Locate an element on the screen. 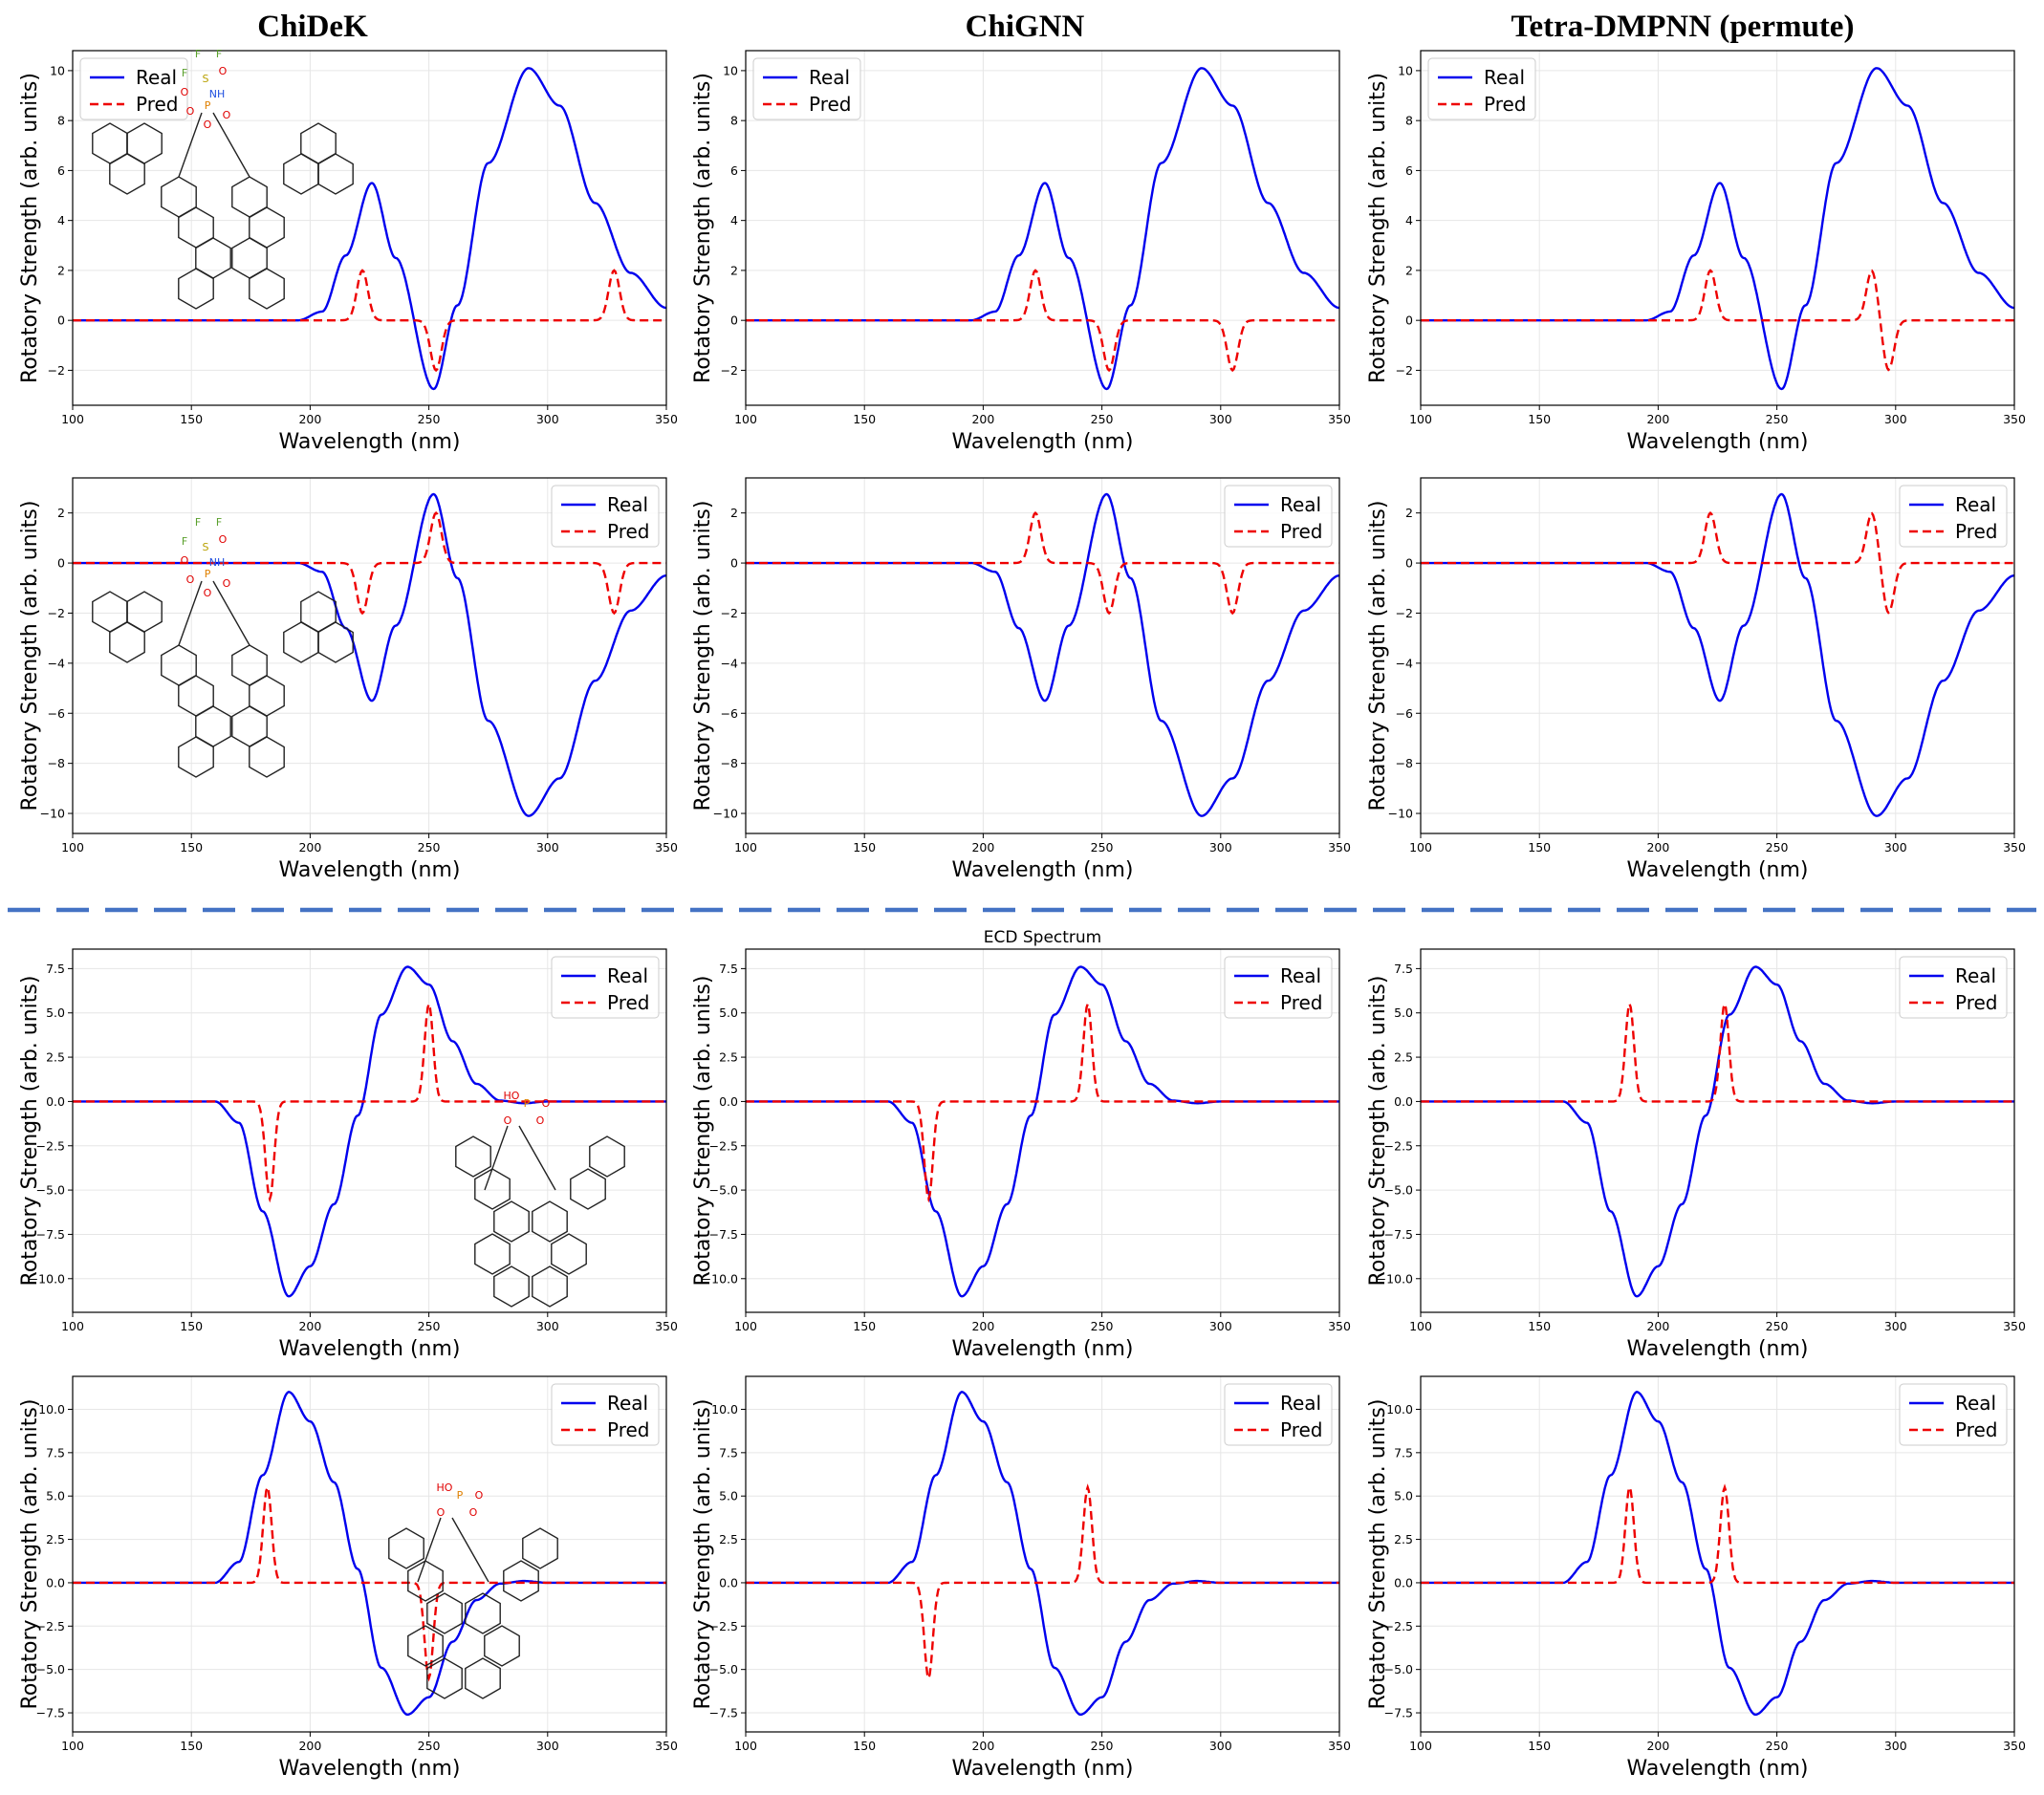  y-tick-label: 4 is located at coordinates (1409, 220).